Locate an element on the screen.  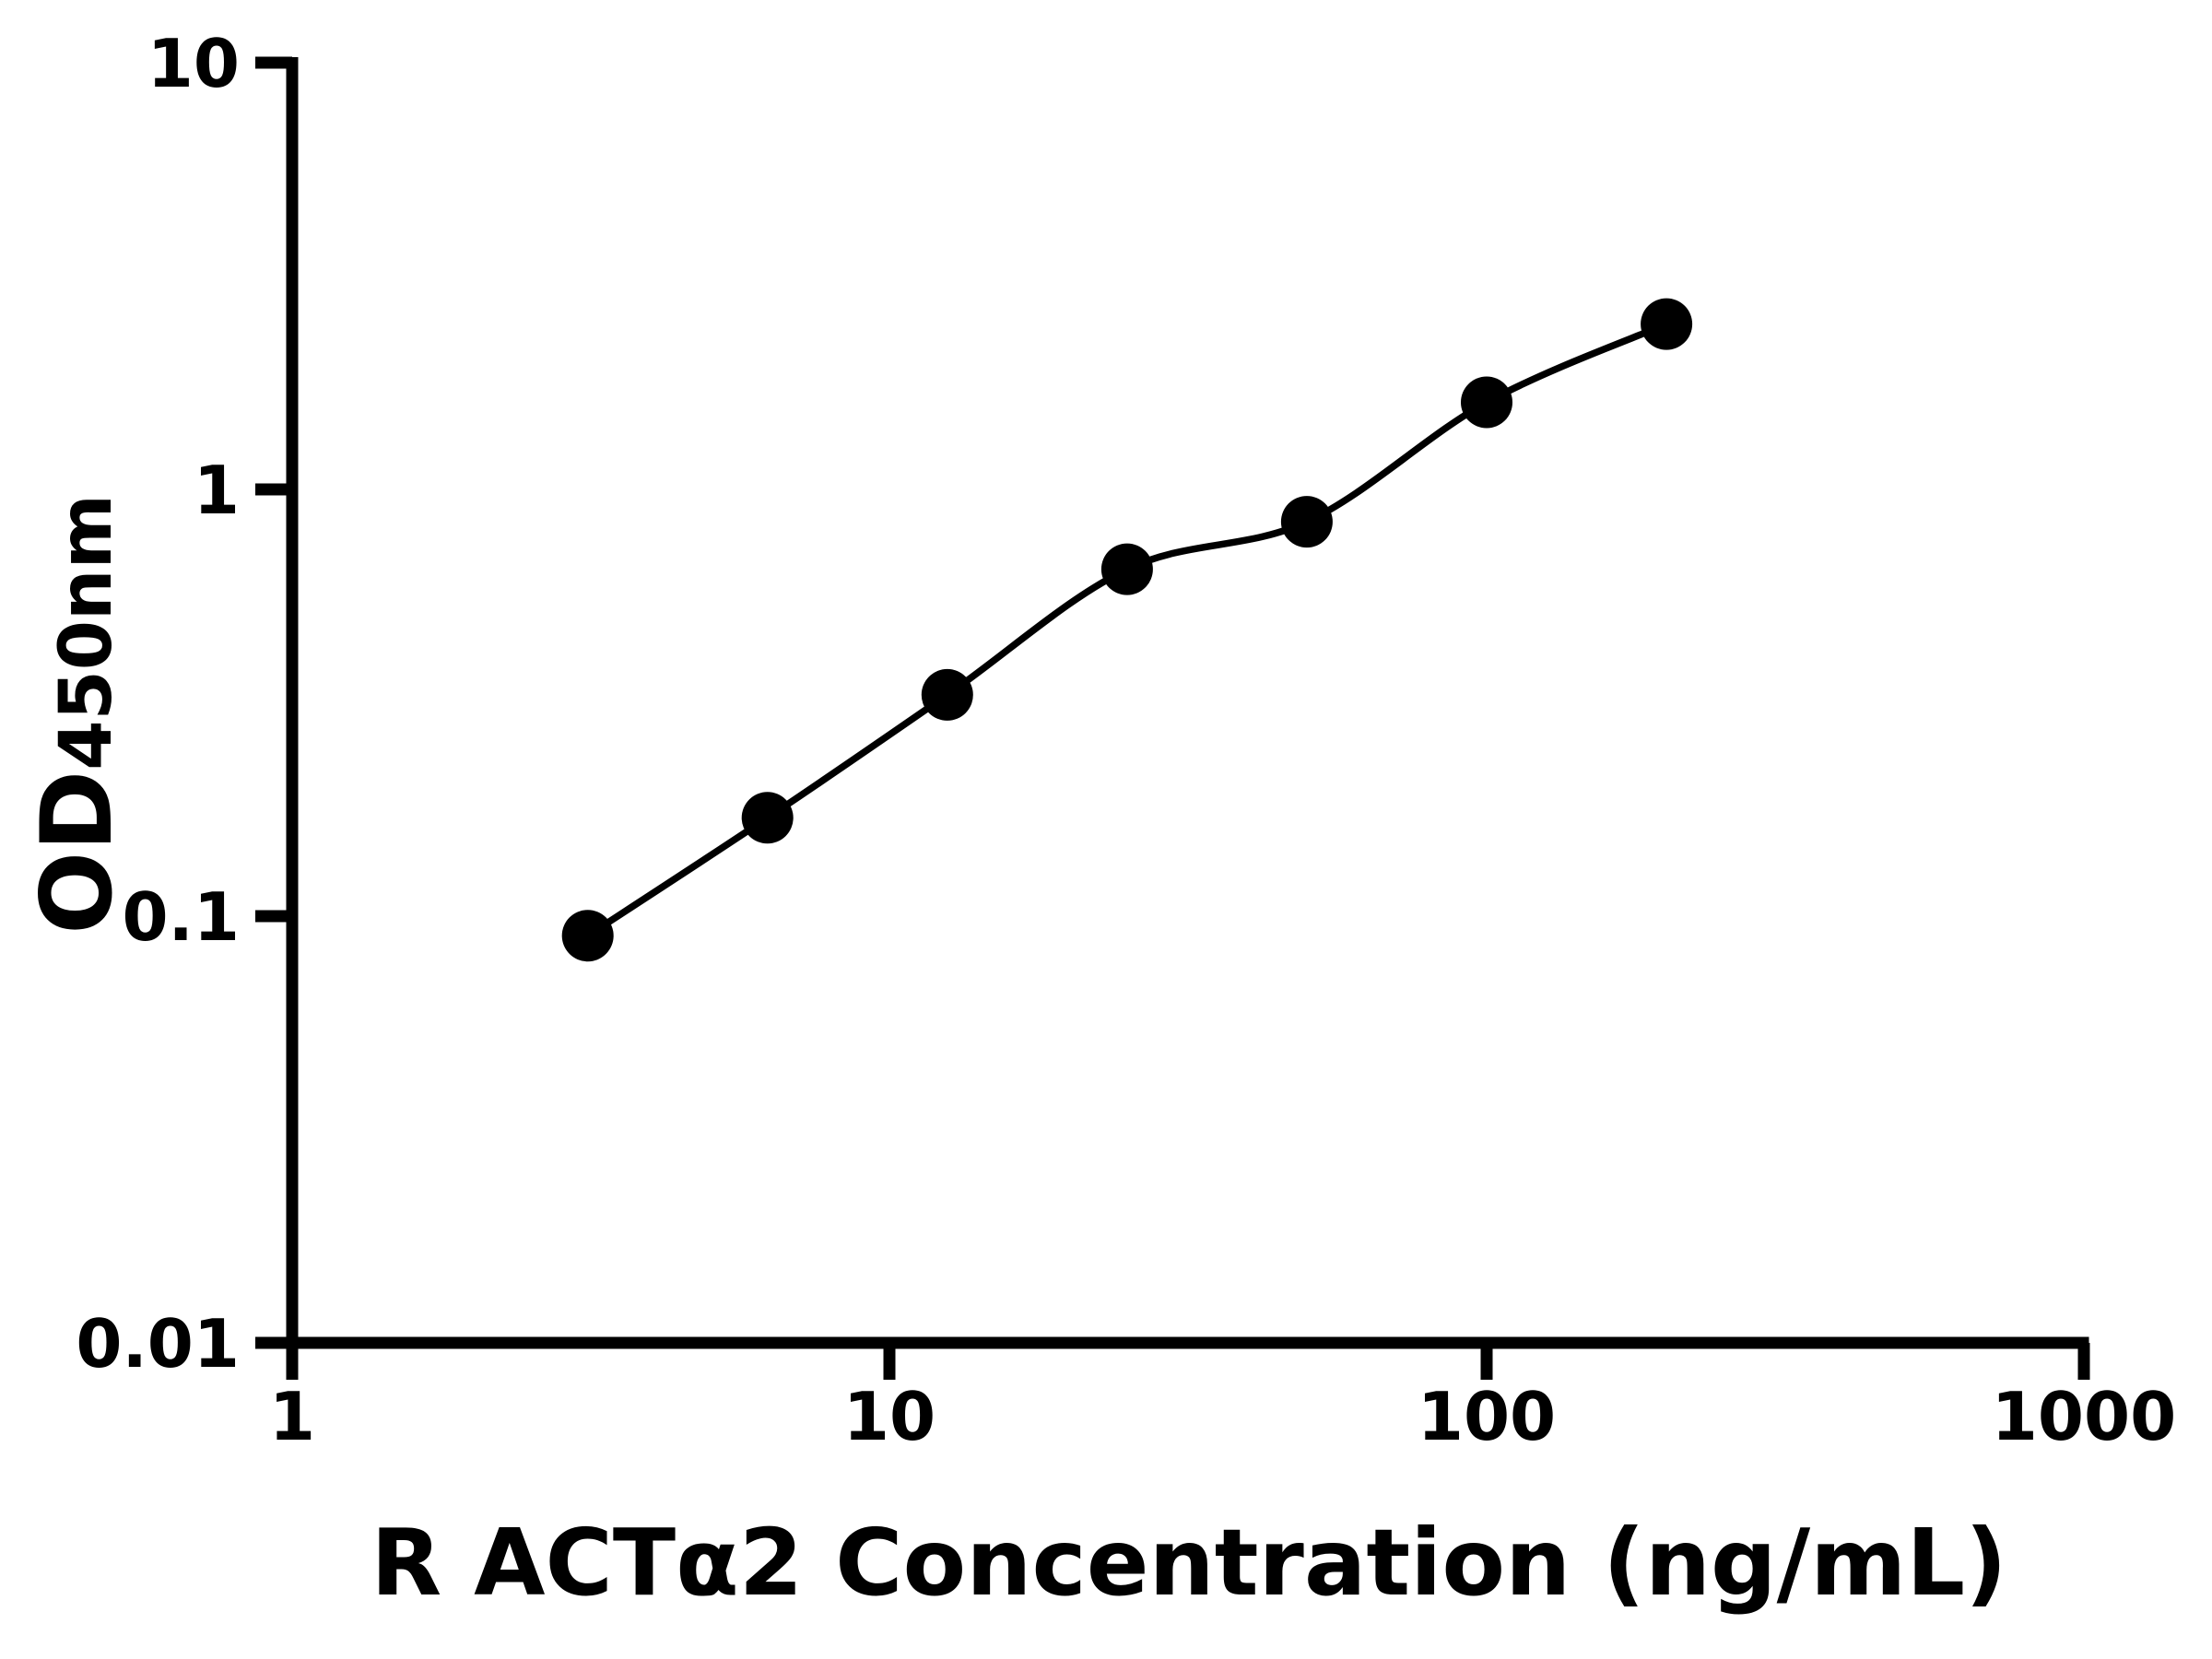
y-axis-title: OD450nm is located at coordinates (77, 714).